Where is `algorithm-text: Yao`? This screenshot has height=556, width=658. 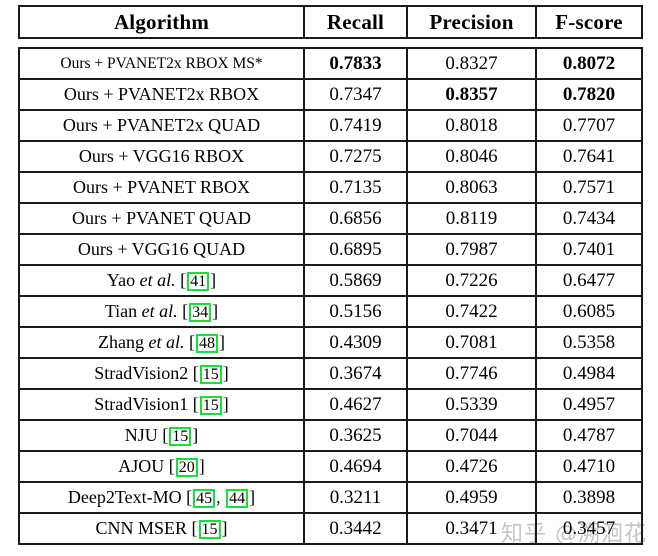
algorithm-text: Yao is located at coordinates (123, 280).